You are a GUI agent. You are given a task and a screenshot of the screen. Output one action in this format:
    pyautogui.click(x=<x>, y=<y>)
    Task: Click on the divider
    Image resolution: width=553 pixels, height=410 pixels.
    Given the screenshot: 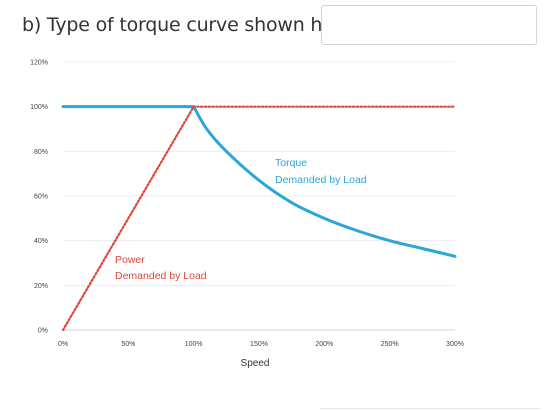 What is the action you would take?
    pyautogui.click(x=430, y=408)
    